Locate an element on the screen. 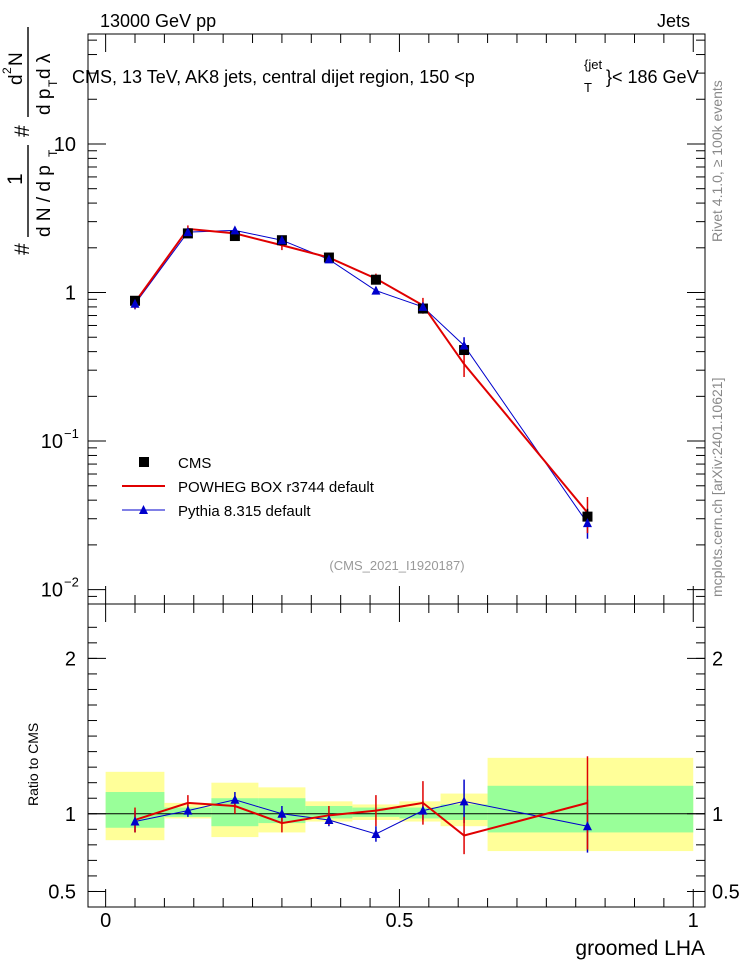 The height and width of the screenshot is (972, 746). ratio-y-tick-label-right: 1 is located at coordinates (717, 815).